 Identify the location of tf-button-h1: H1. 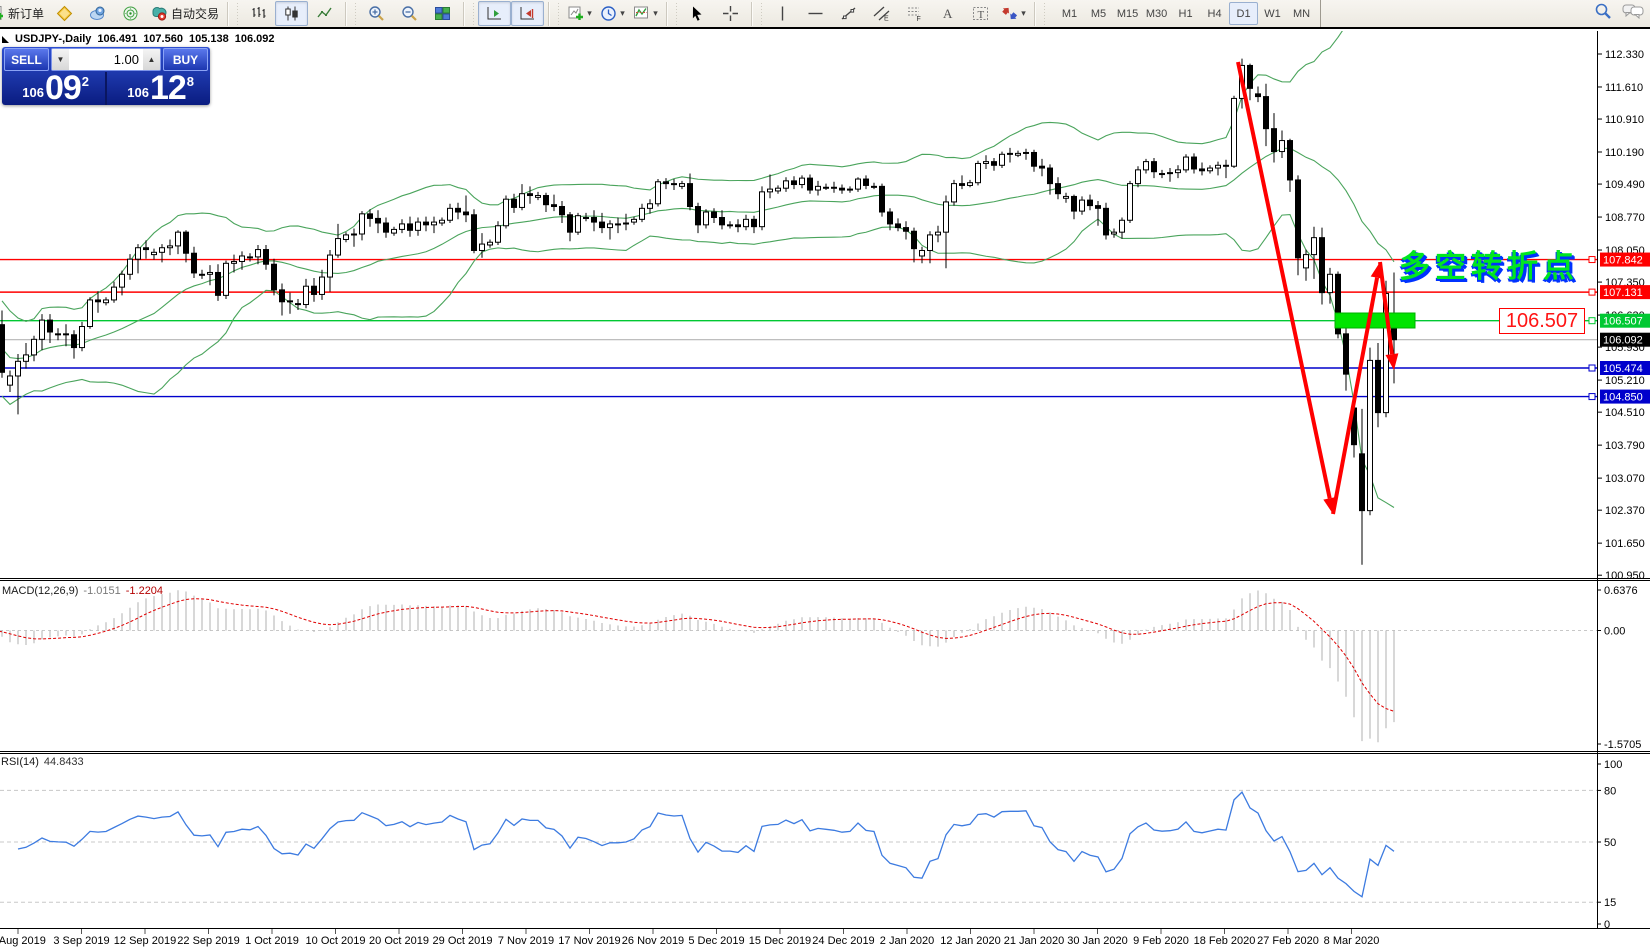
(1185, 13).